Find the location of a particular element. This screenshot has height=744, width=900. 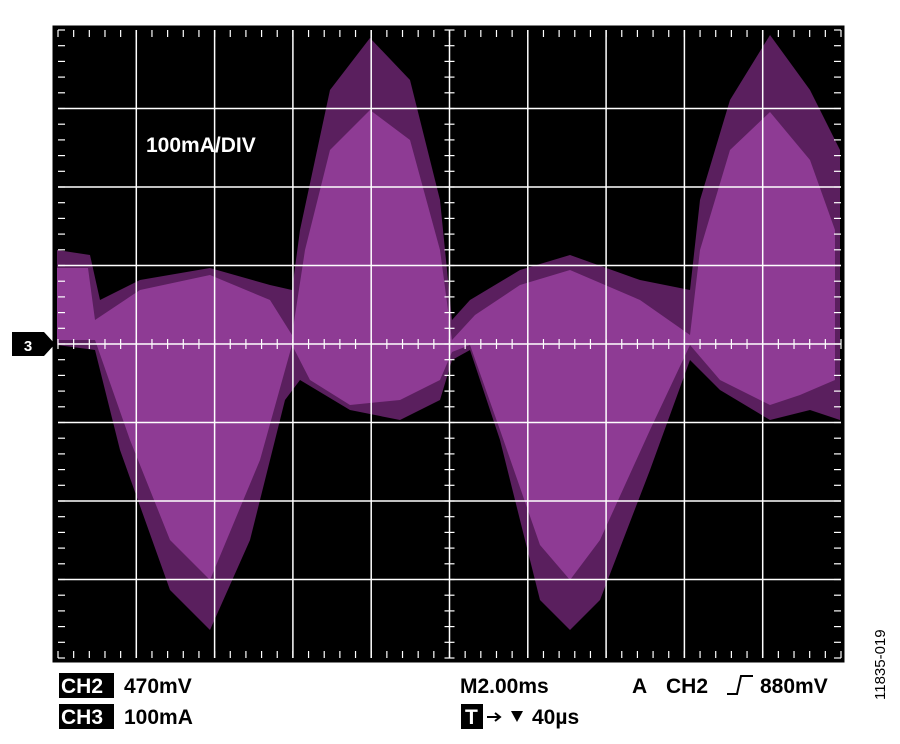

timebase: M2.00ms is located at coordinates (504, 686).